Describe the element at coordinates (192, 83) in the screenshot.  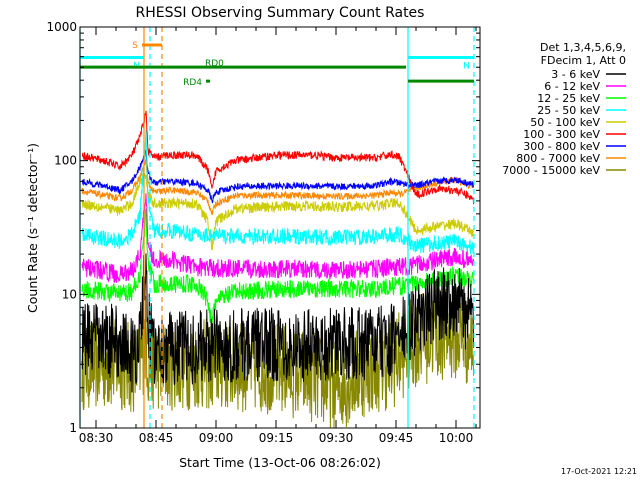
I see `flag-label-4: RD4` at that location.